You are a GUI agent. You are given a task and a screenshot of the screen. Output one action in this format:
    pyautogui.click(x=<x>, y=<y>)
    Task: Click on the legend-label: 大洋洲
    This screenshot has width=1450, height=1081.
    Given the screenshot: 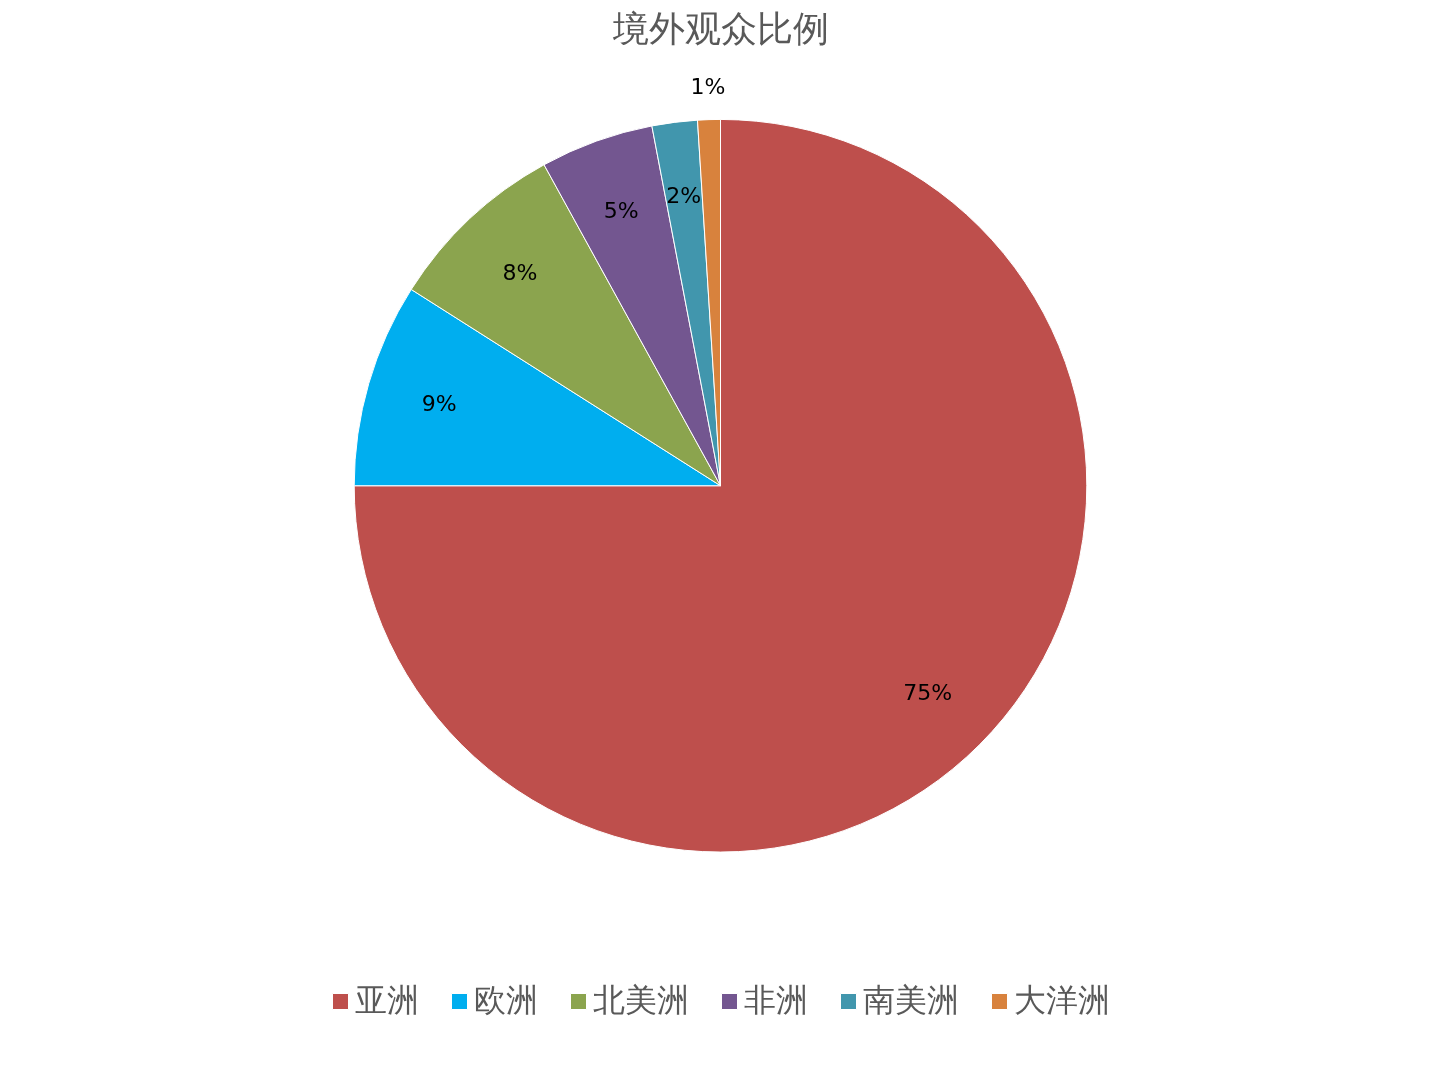 What is the action you would take?
    pyautogui.click(x=1062, y=1000)
    